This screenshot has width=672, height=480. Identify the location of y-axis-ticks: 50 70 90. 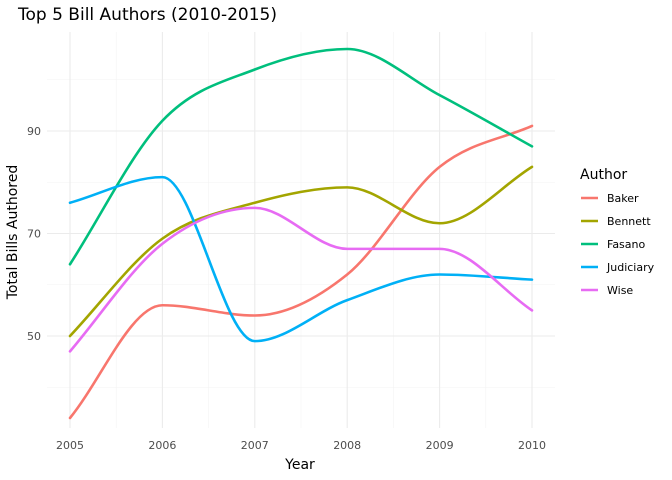
(34, 234).